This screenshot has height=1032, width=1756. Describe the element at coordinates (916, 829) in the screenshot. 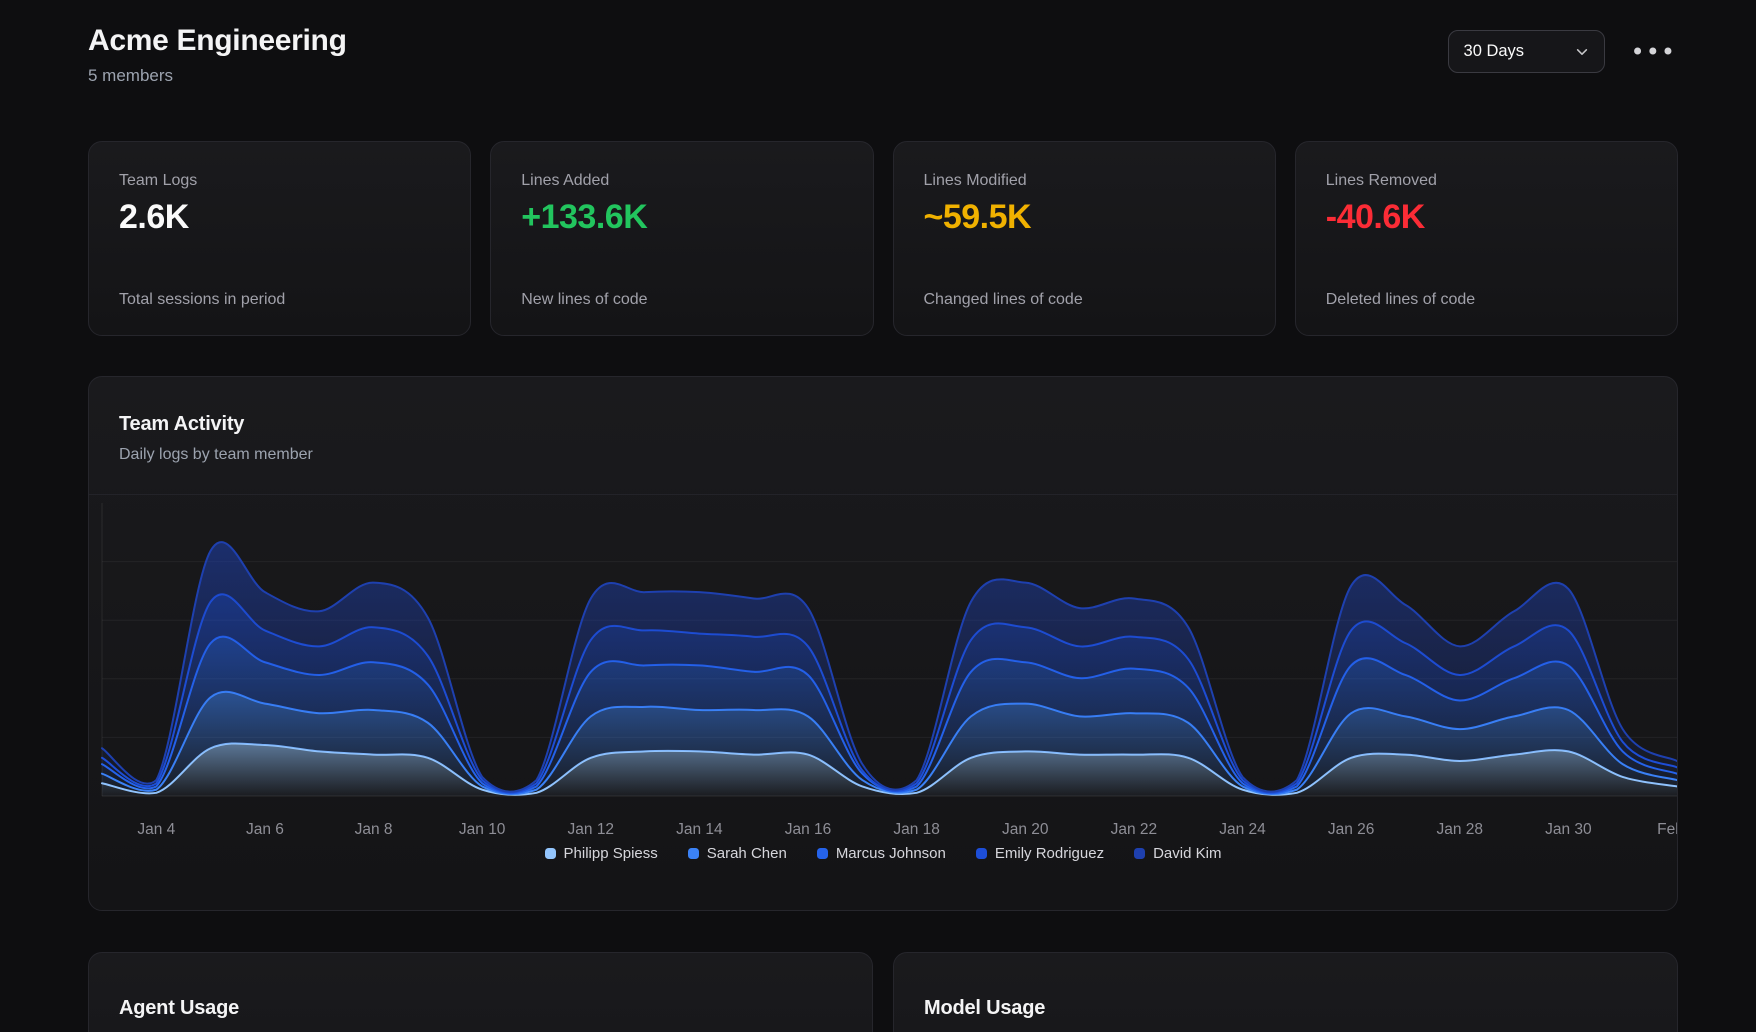

I see `x-tick-label: Jan 18` at that location.